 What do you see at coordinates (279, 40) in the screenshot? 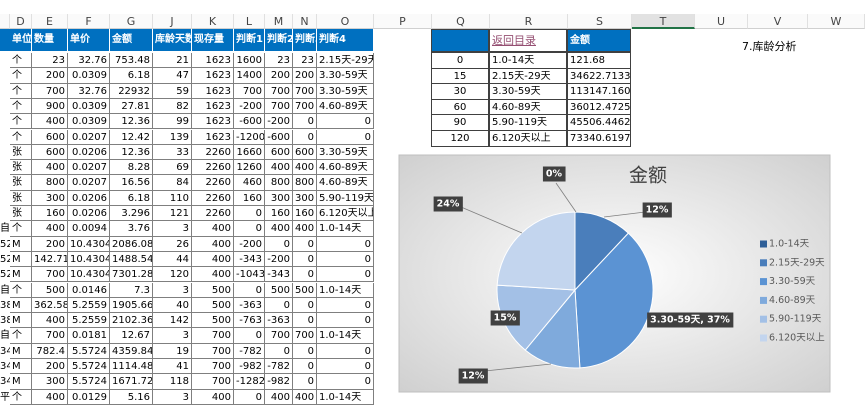
I see `header-cell: 判断2` at bounding box center [279, 40].